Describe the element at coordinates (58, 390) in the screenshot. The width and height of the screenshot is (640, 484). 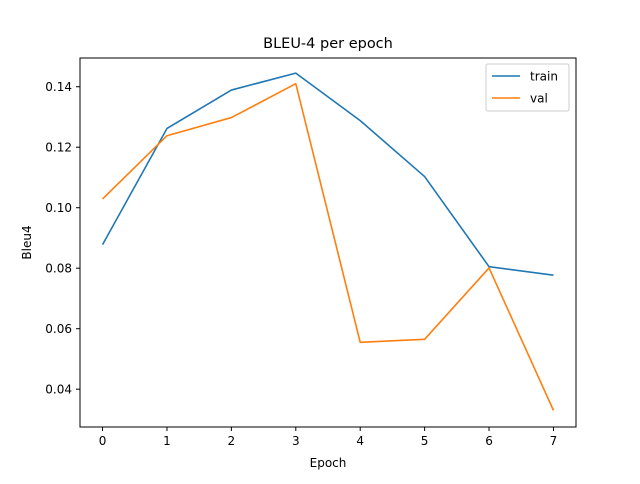
I see `y-tick-label: 0.04` at that location.